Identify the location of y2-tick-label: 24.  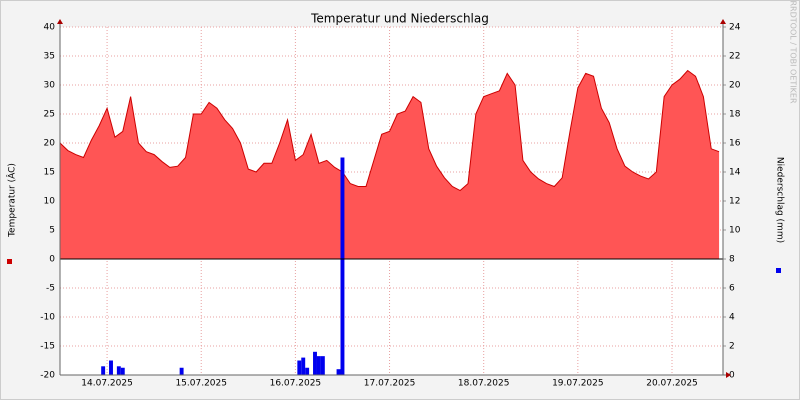
(735, 28).